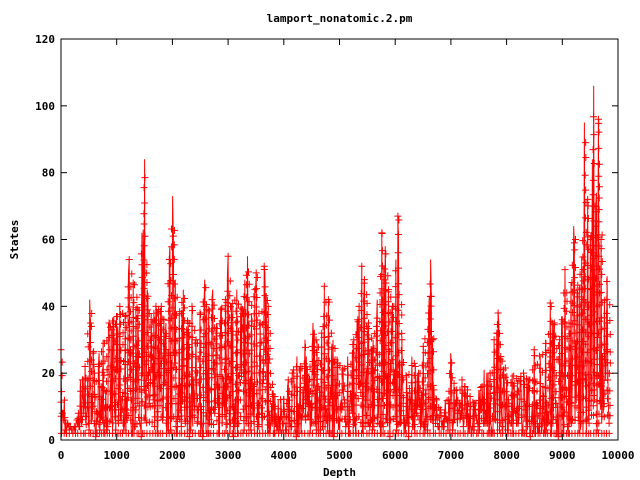  I want to click on x-tick-label: 1000, so click(116, 455).